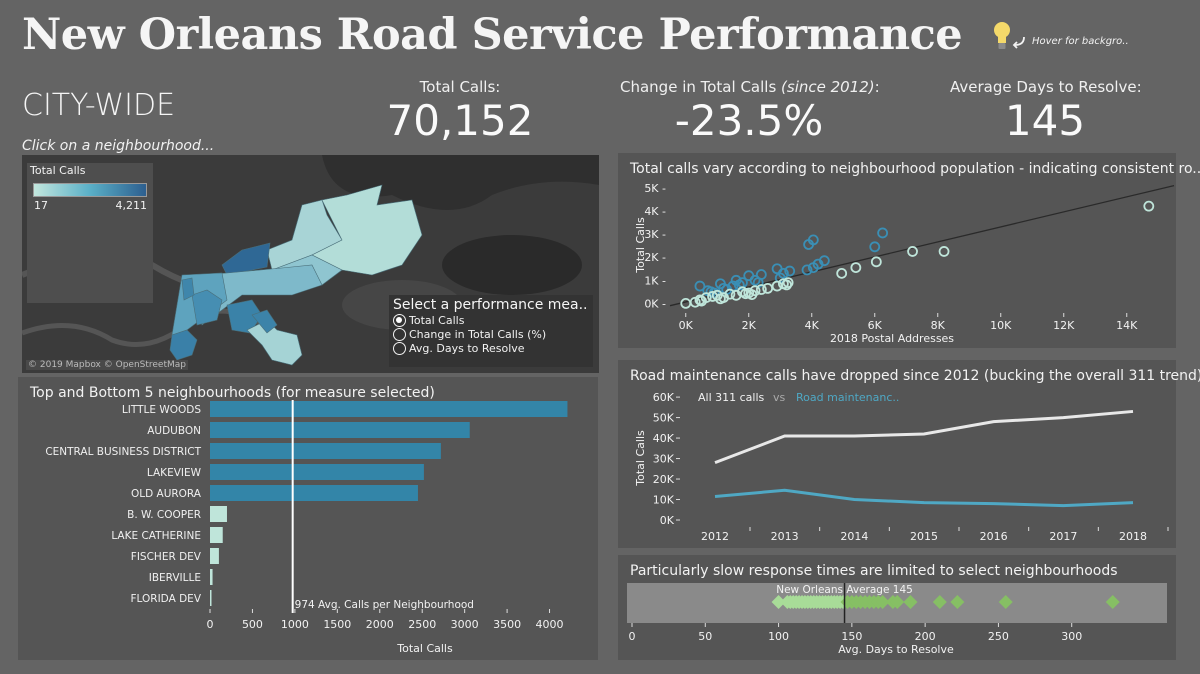 Image resolution: width=1200 pixels, height=674 pixels. What do you see at coordinates (491, 320) in the screenshot?
I see `radio-total-calls: Total Calls` at bounding box center [491, 320].